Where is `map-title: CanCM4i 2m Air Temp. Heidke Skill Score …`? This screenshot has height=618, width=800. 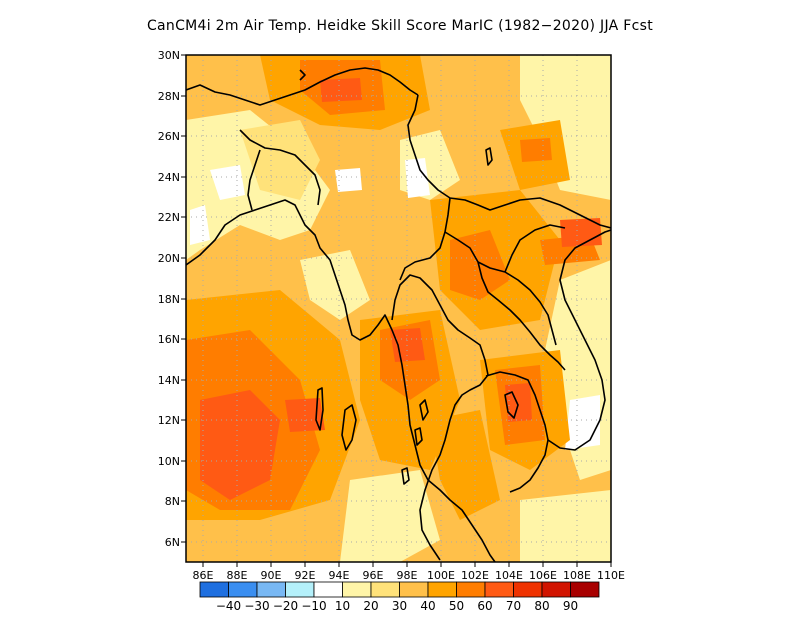 map-title: CanCM4i 2m Air Temp. Heidke Skill Score … is located at coordinates (400, 26).